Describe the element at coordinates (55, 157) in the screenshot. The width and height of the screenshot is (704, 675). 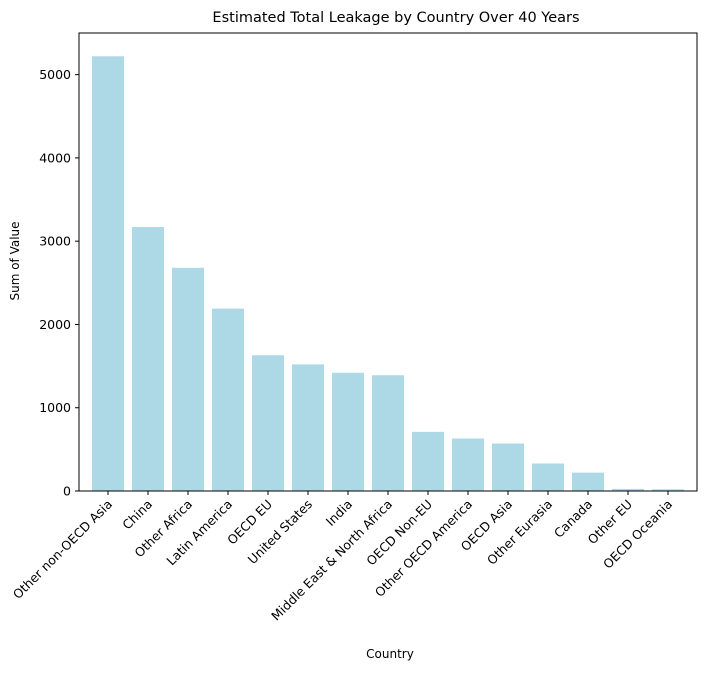
I see `y-tick-label: 4000` at that location.